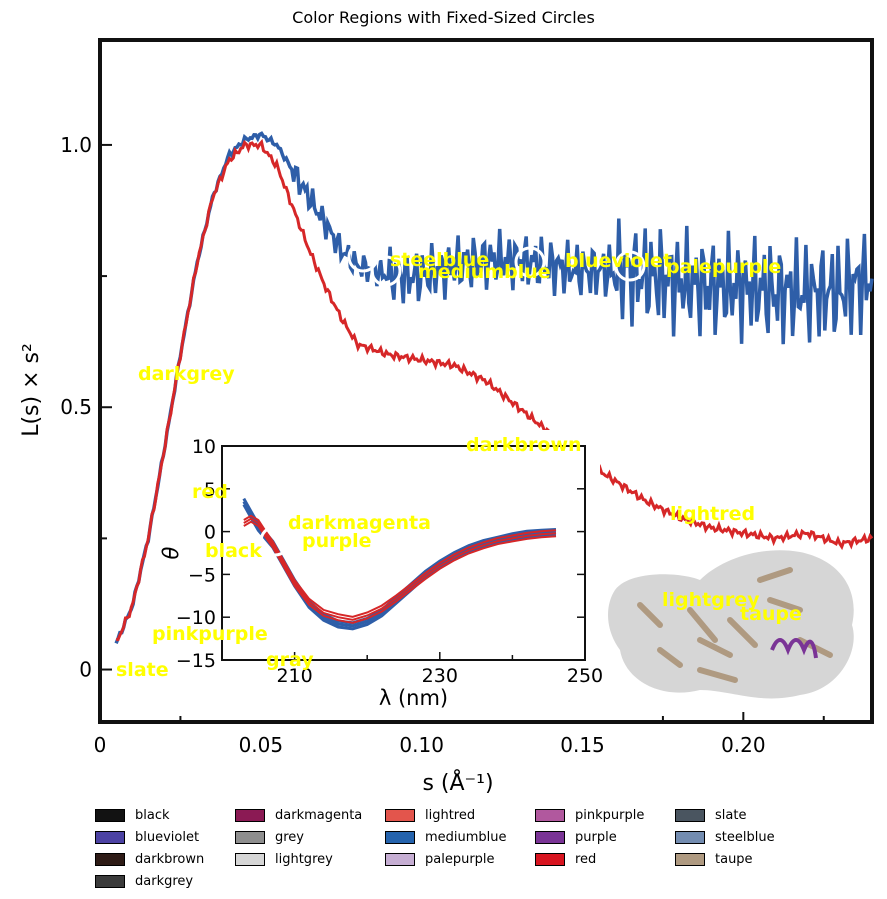 The image size is (887, 899). I want to click on legend-item-mediumblue: mediumblue, so click(460, 837).